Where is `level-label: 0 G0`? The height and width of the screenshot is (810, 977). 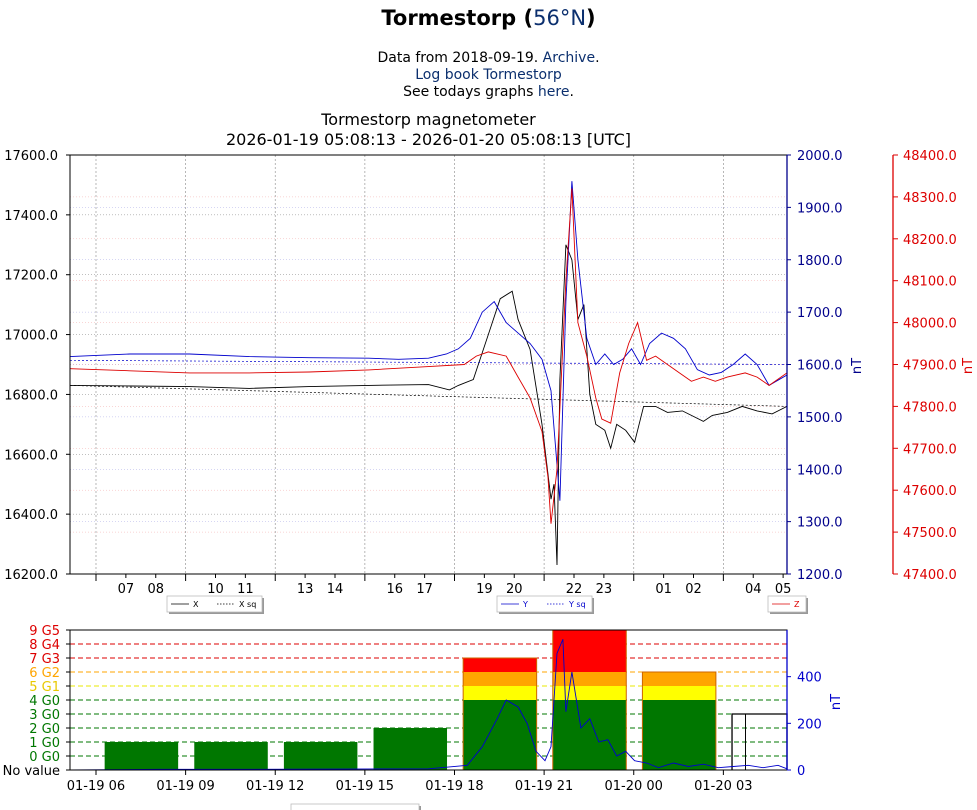 level-label: 0 G0 is located at coordinates (44, 757).